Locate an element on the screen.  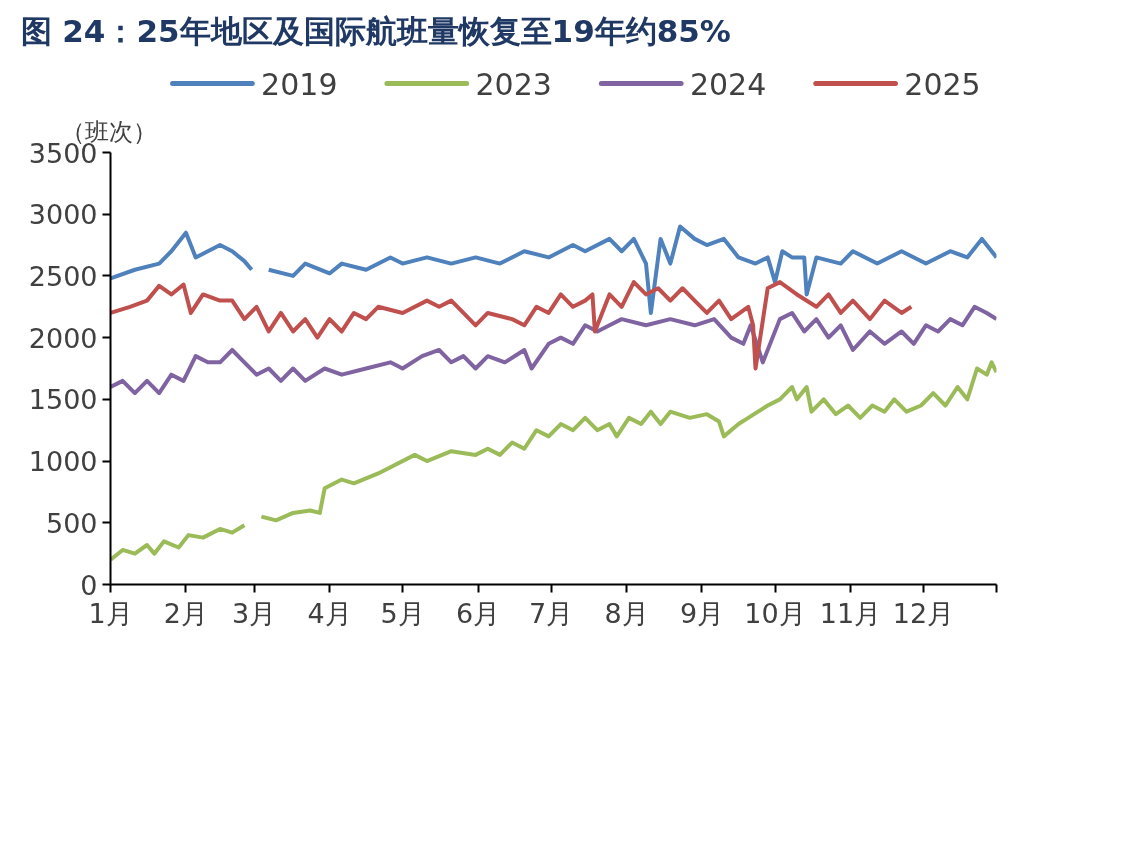
x-tick-label: 4月 is located at coordinates (329, 613).